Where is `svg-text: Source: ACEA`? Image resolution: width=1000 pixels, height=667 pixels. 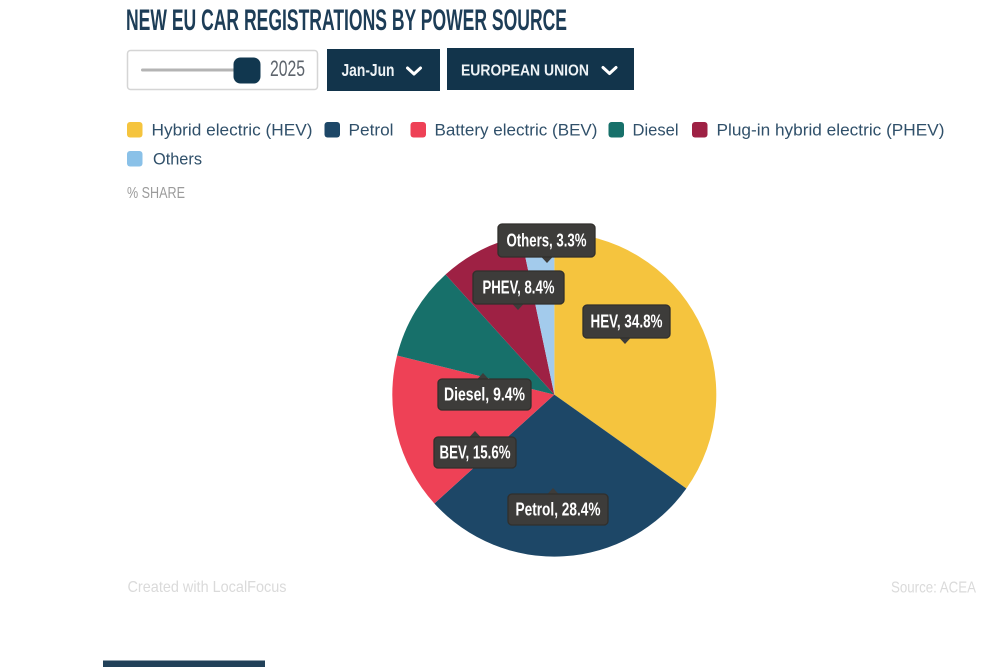 svg-text: Source: ACEA is located at coordinates (933, 588).